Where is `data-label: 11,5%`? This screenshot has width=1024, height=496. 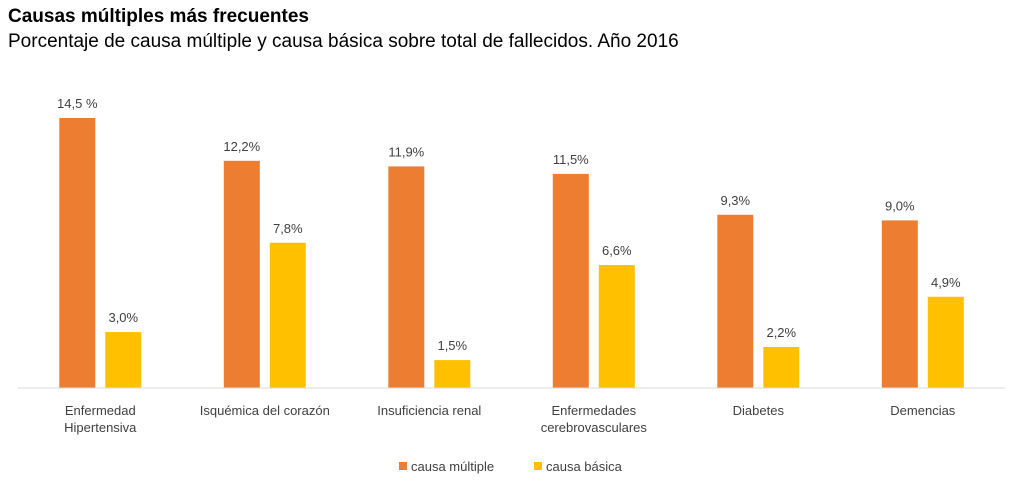
data-label: 11,5% is located at coordinates (571, 159).